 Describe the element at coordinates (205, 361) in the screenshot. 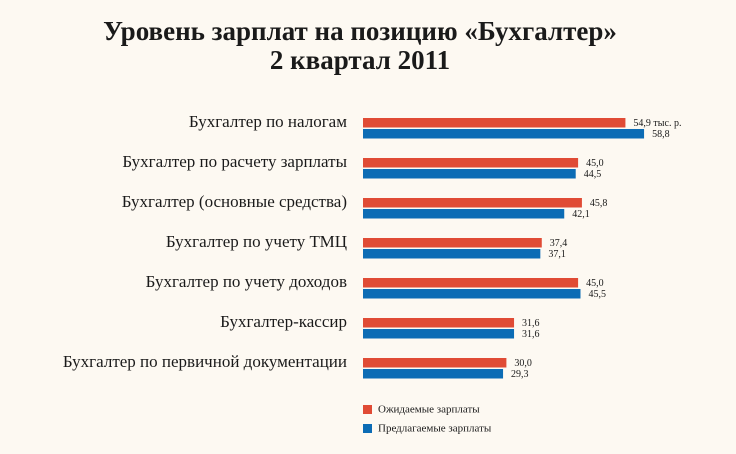

I see `category-label: Бухгалтер по первичной документации` at that location.